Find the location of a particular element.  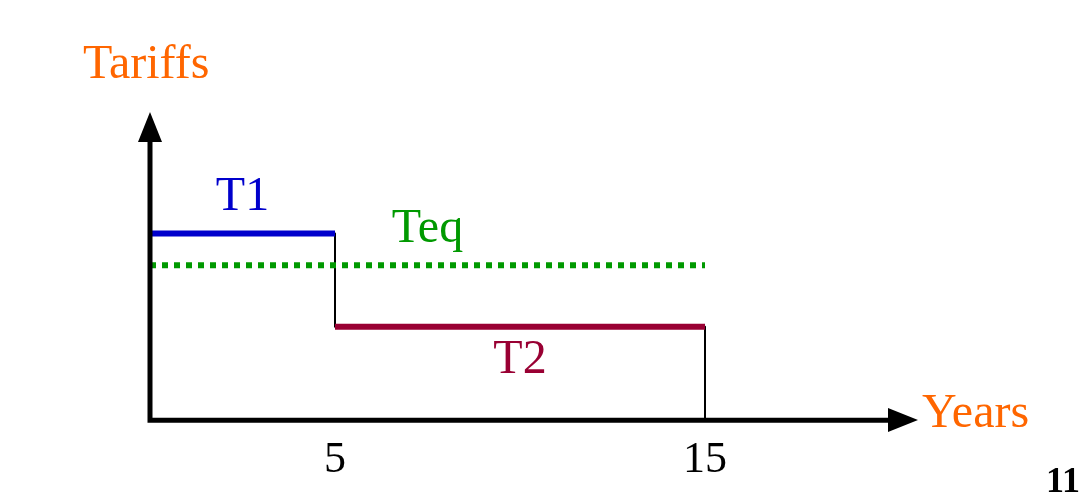

y-axis-title: Tariffs is located at coordinates (146, 61).